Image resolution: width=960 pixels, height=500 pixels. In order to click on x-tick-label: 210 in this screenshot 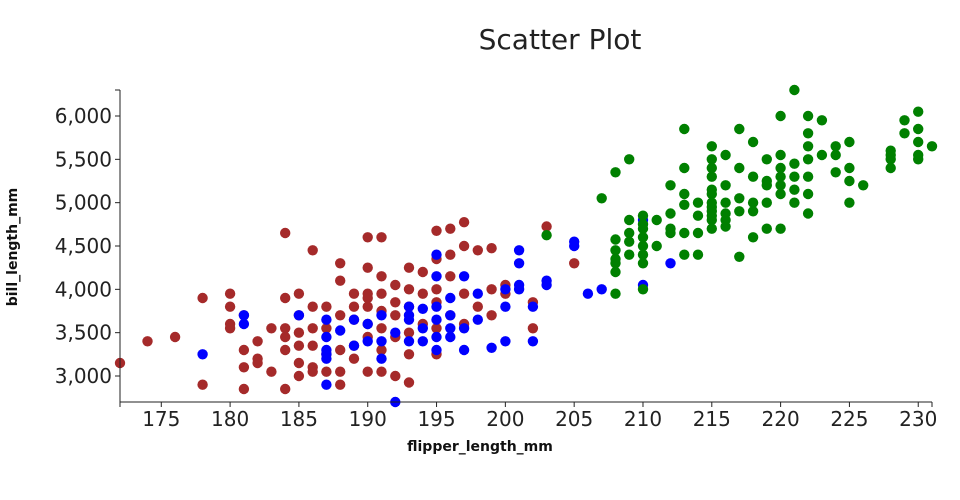, I will do `click(643, 419)`.